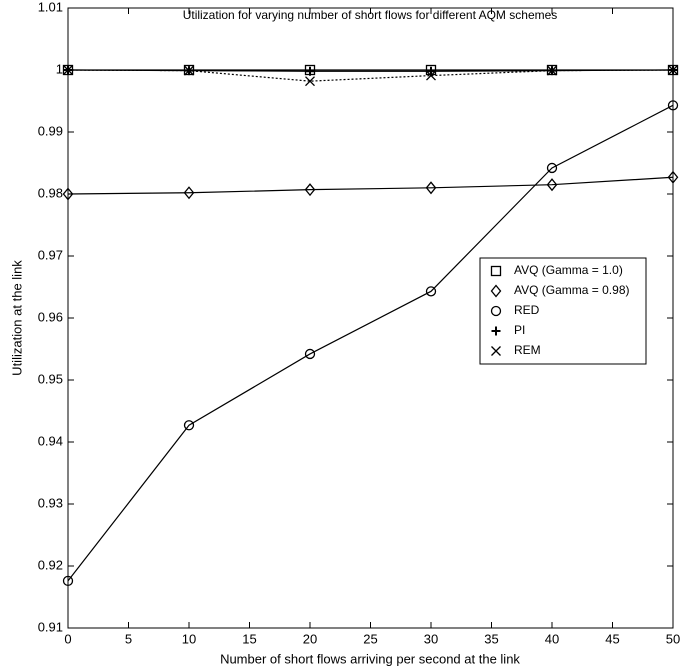 Image resolution: width=681 pixels, height=669 pixels. I want to click on x-tick-label: 45, so click(612, 638).